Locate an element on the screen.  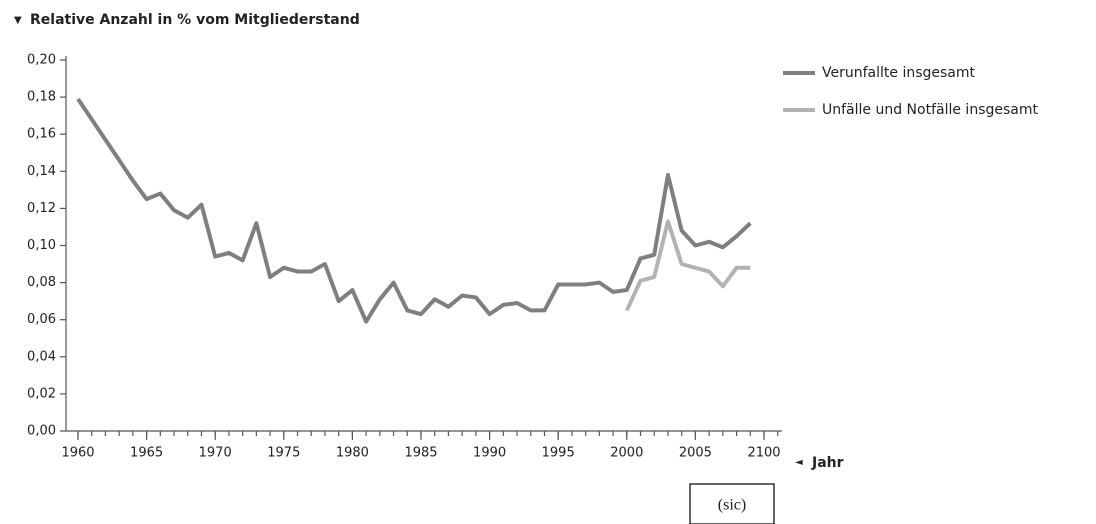
x-tick-label: 1980 is located at coordinates (352, 453).